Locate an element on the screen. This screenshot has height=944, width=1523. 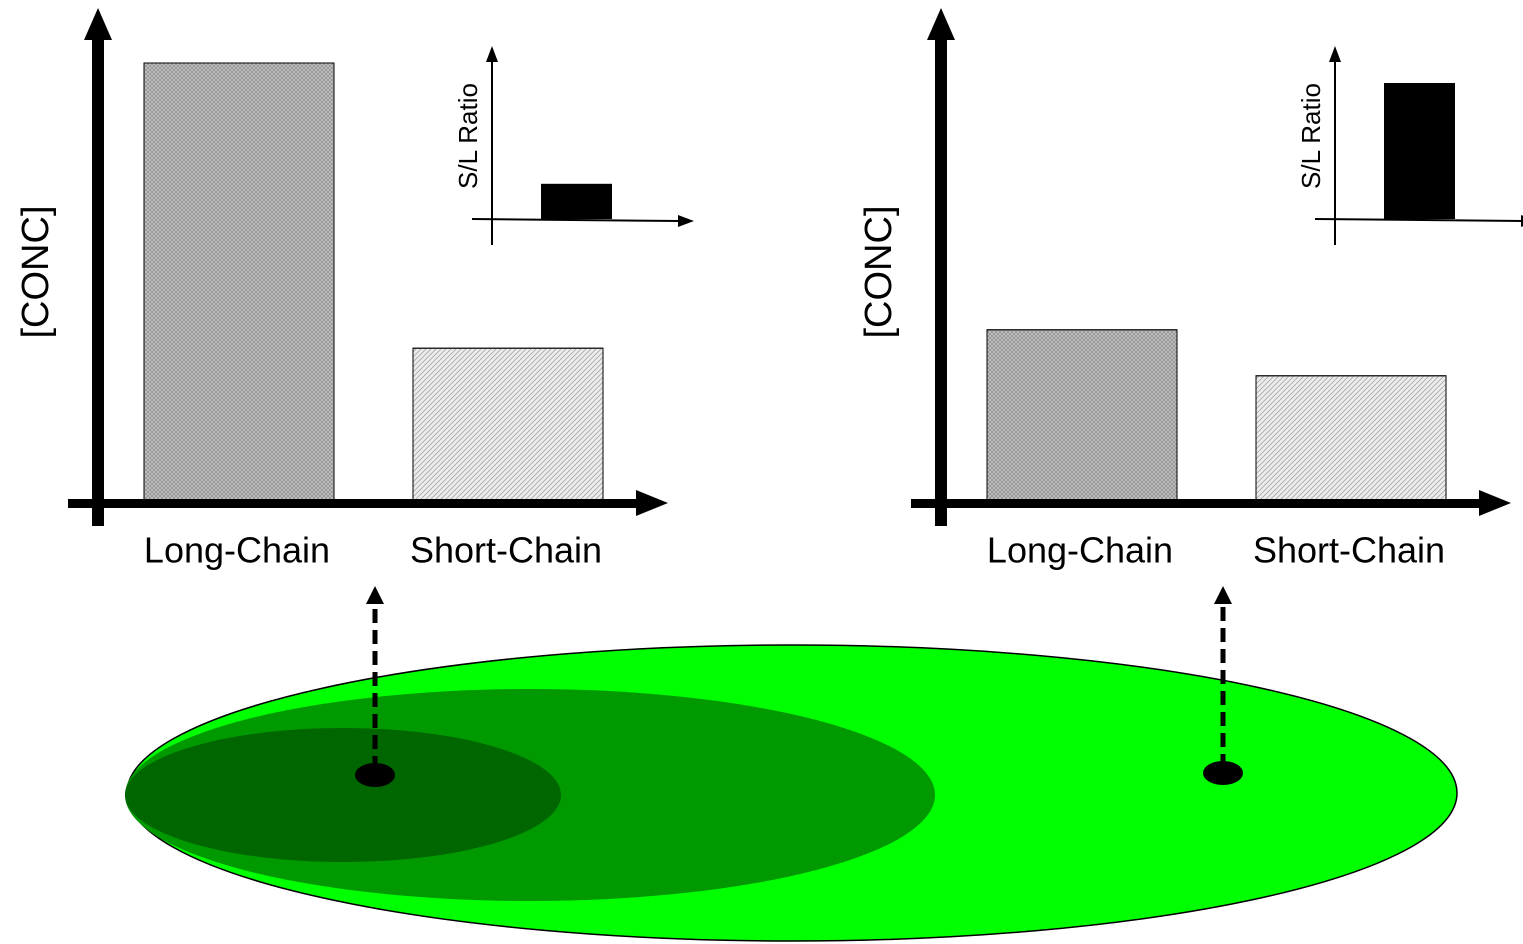
inset-x-arrow is located at coordinates (686, 221).